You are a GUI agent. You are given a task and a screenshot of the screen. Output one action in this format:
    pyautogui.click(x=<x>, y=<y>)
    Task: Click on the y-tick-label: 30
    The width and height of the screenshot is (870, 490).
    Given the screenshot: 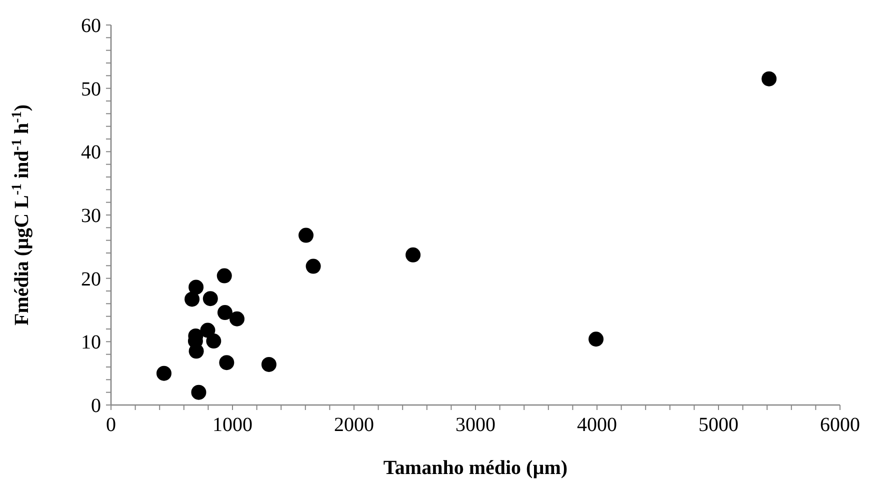 What is the action you would take?
    pyautogui.click(x=91, y=216)
    